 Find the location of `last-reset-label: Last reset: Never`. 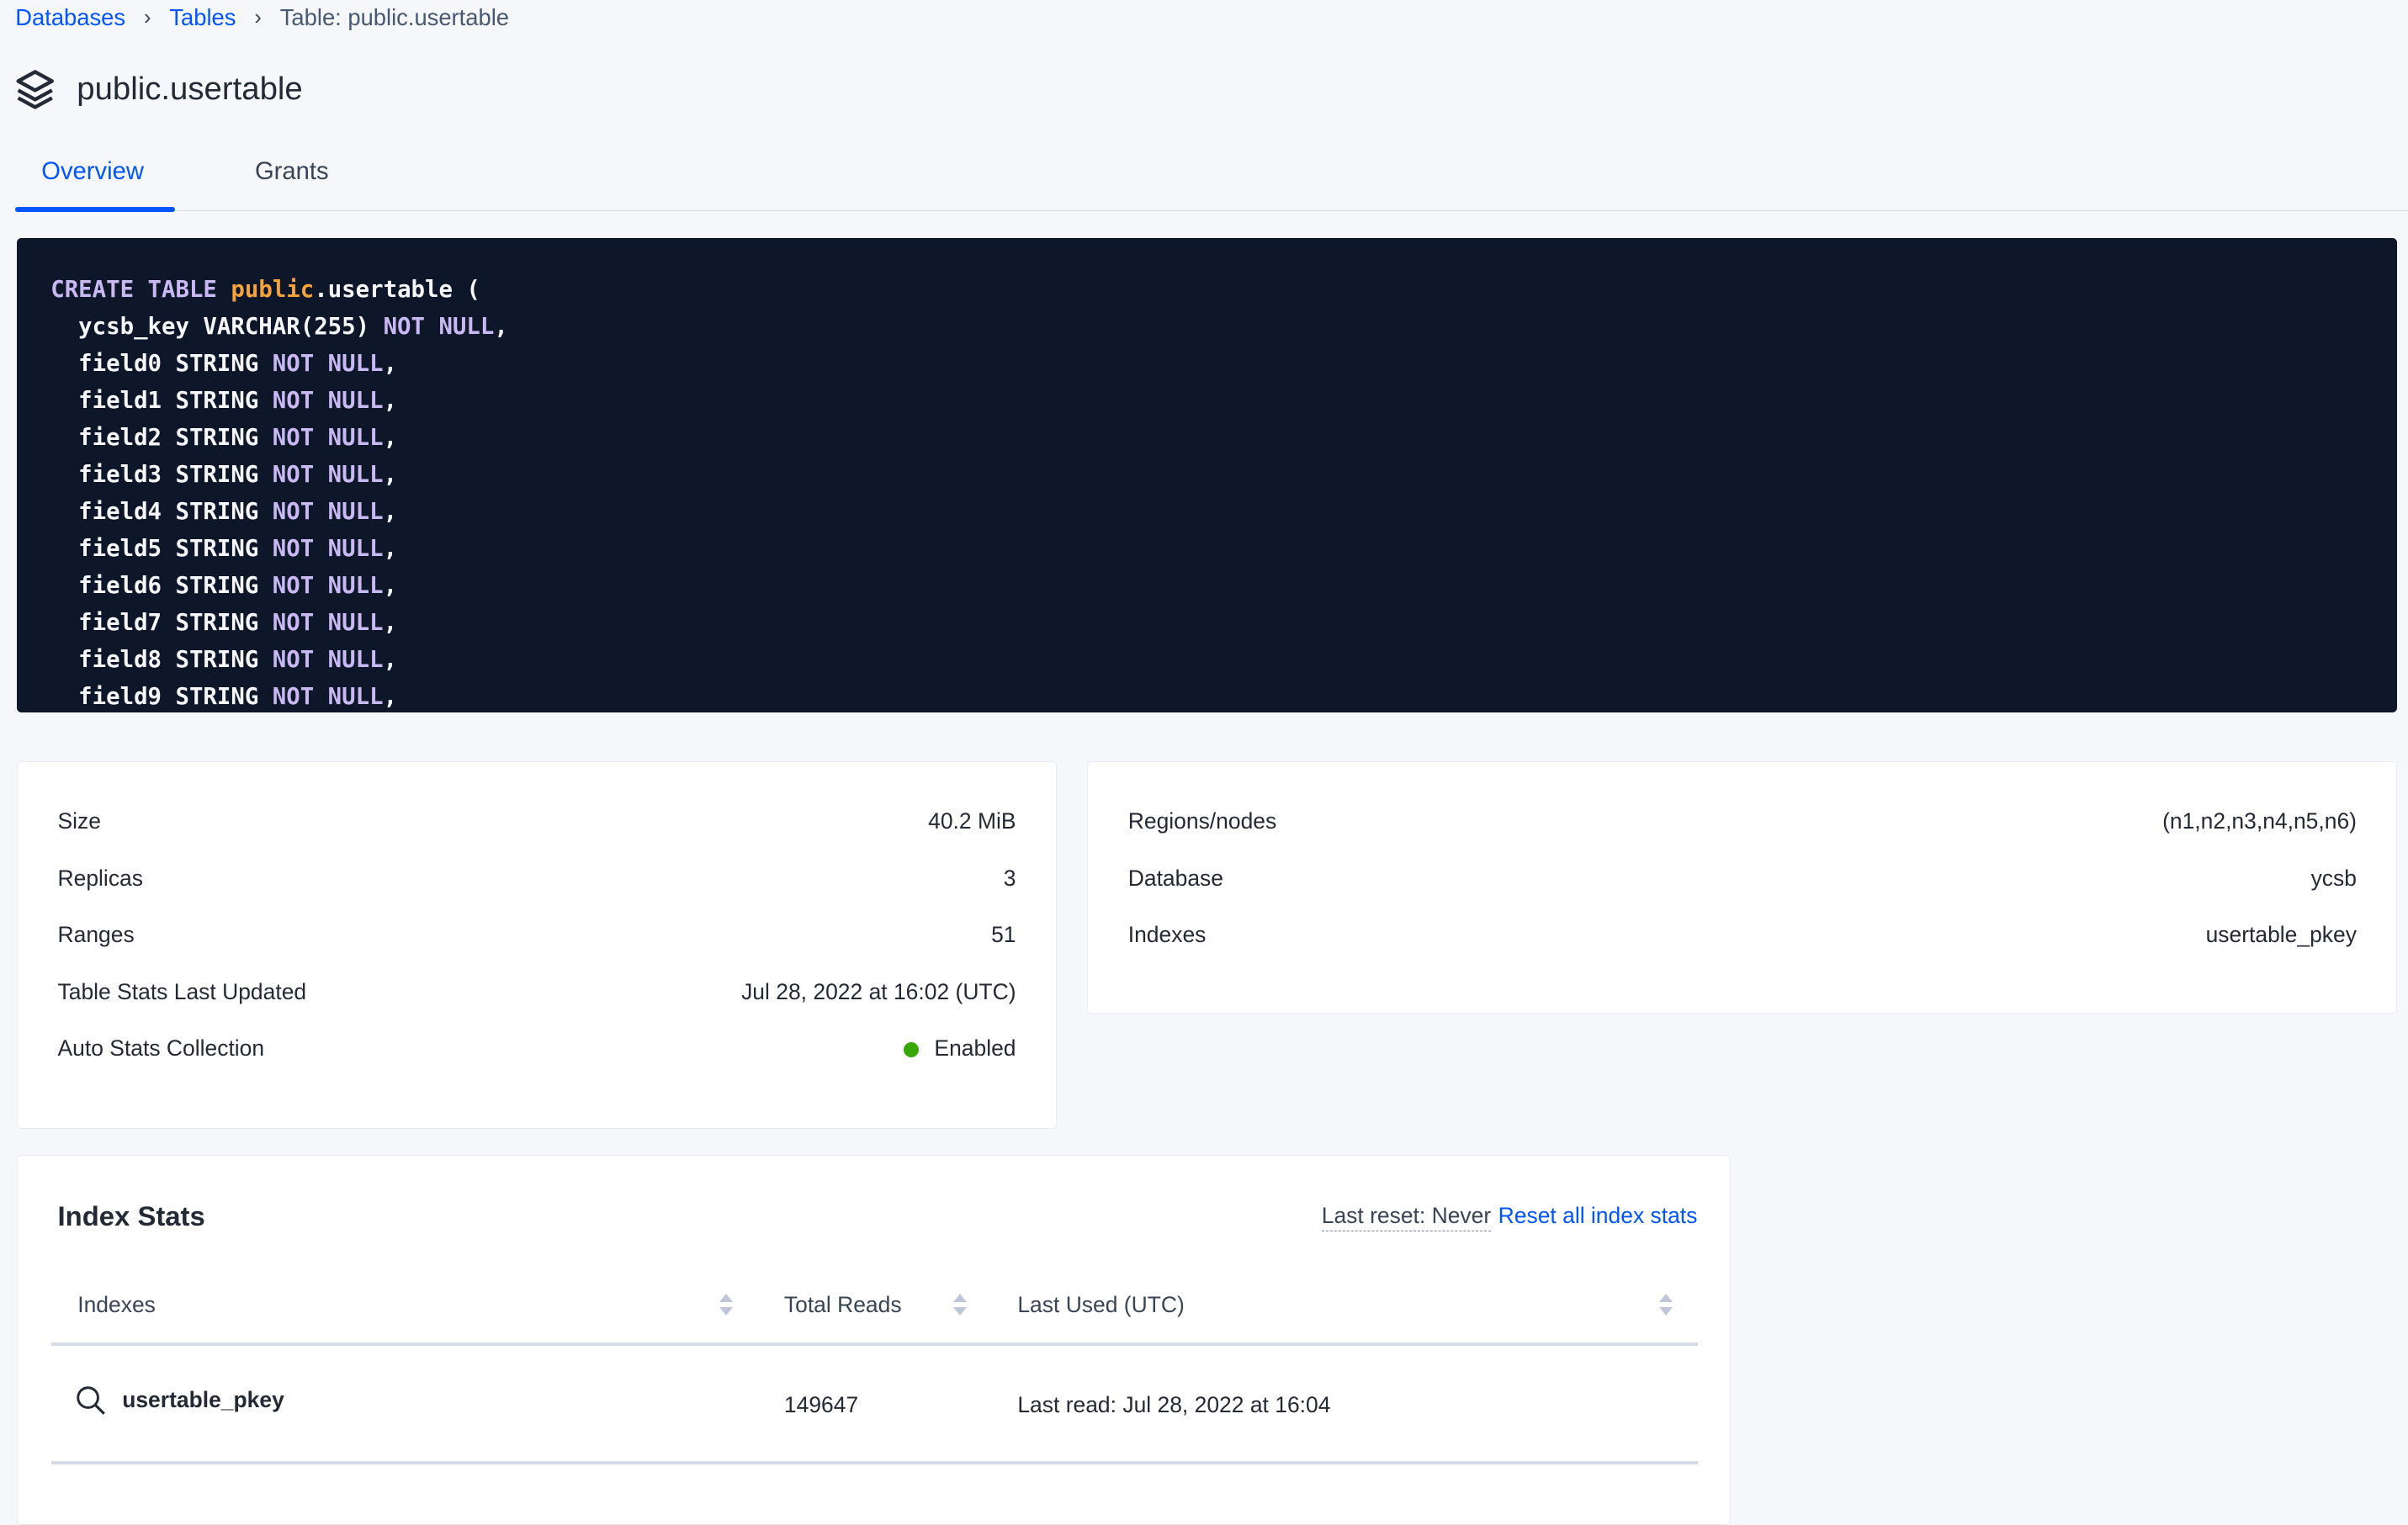

last-reset-label: Last reset: Never is located at coordinates (1407, 1217).